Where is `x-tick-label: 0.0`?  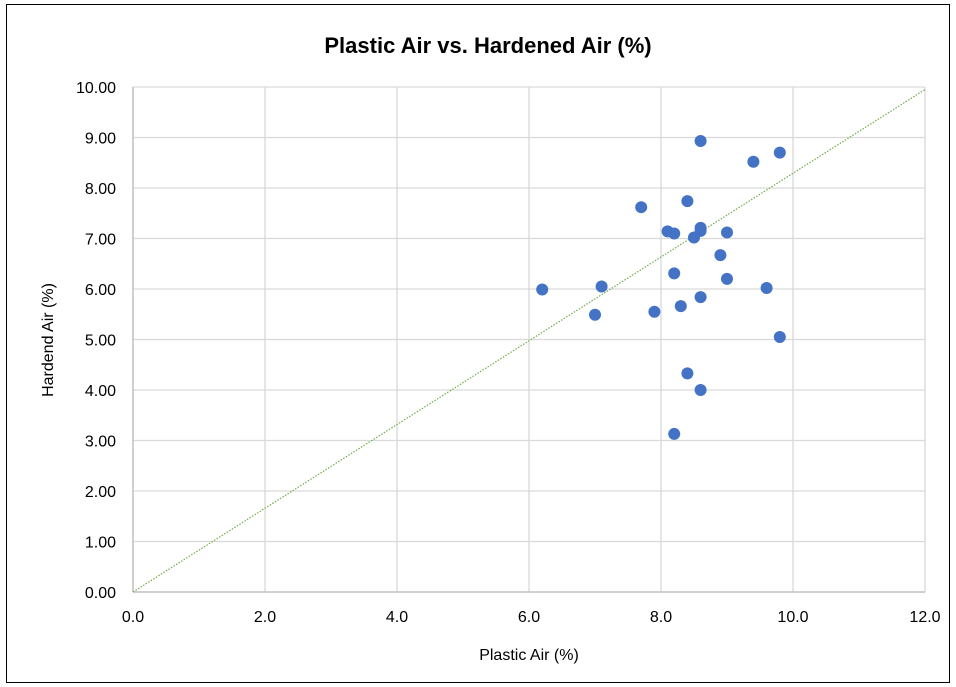 x-tick-label: 0.0 is located at coordinates (133, 617).